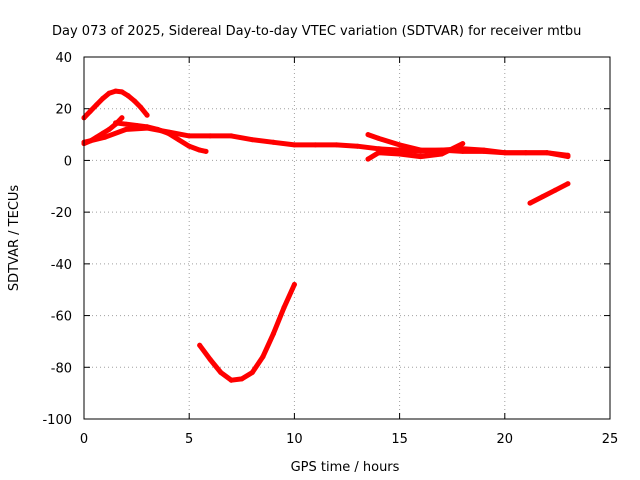 The height and width of the screenshot is (480, 640). Describe the element at coordinates (294, 439) in the screenshot. I see `x-tick-label: 10` at that location.